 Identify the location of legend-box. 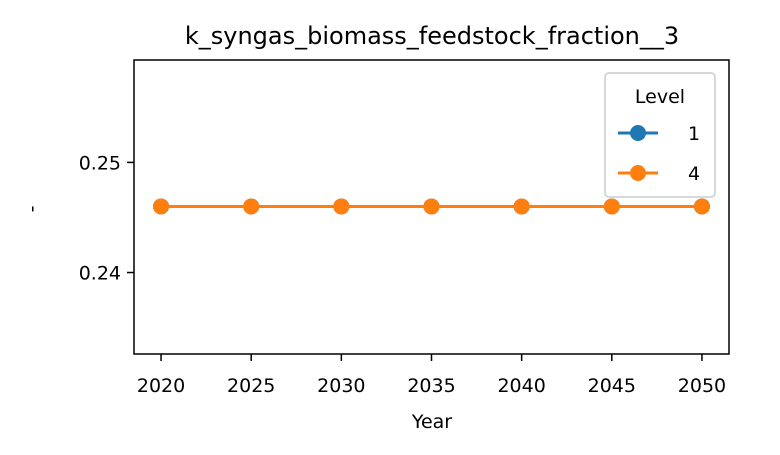
(660, 135).